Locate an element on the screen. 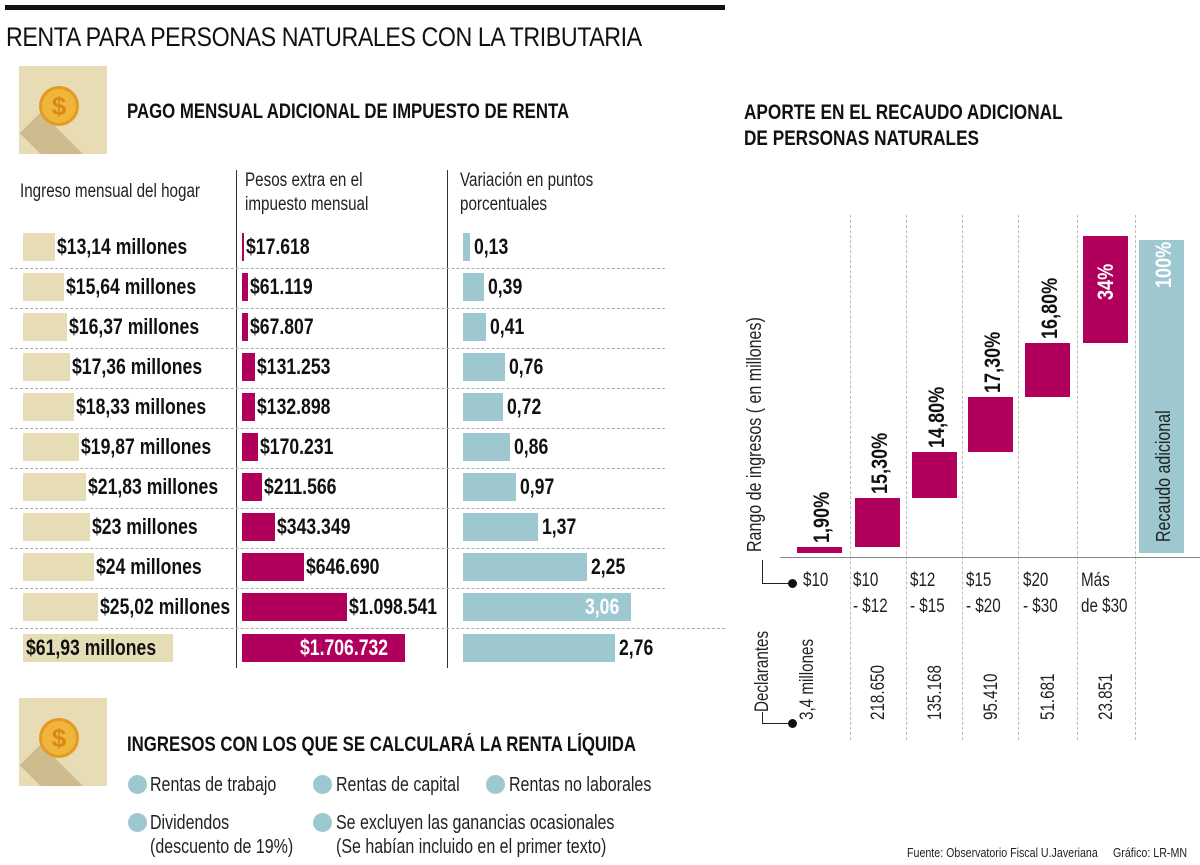 Image resolution: width=1200 pixels, height=865 pixels. column-divider is located at coordinates (447, 419).